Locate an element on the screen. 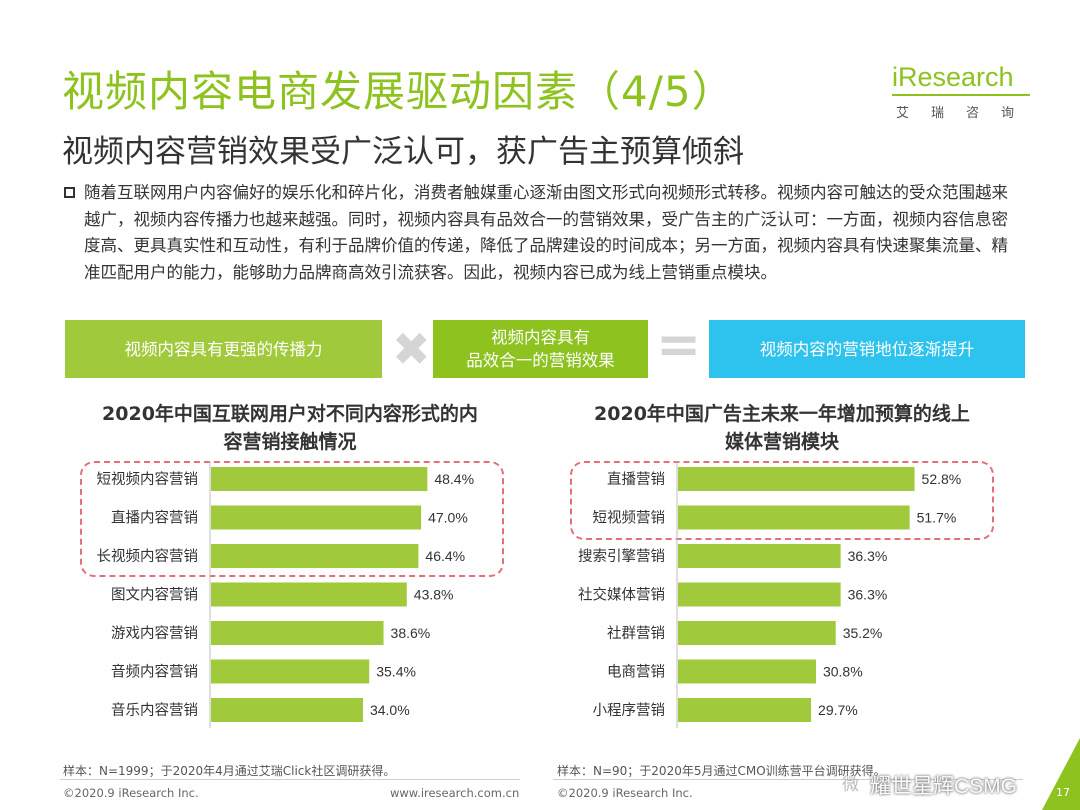 Image resolution: width=1080 pixels, height=810 pixels. chart-left-category-label: 图文内容营销 is located at coordinates (154, 595).